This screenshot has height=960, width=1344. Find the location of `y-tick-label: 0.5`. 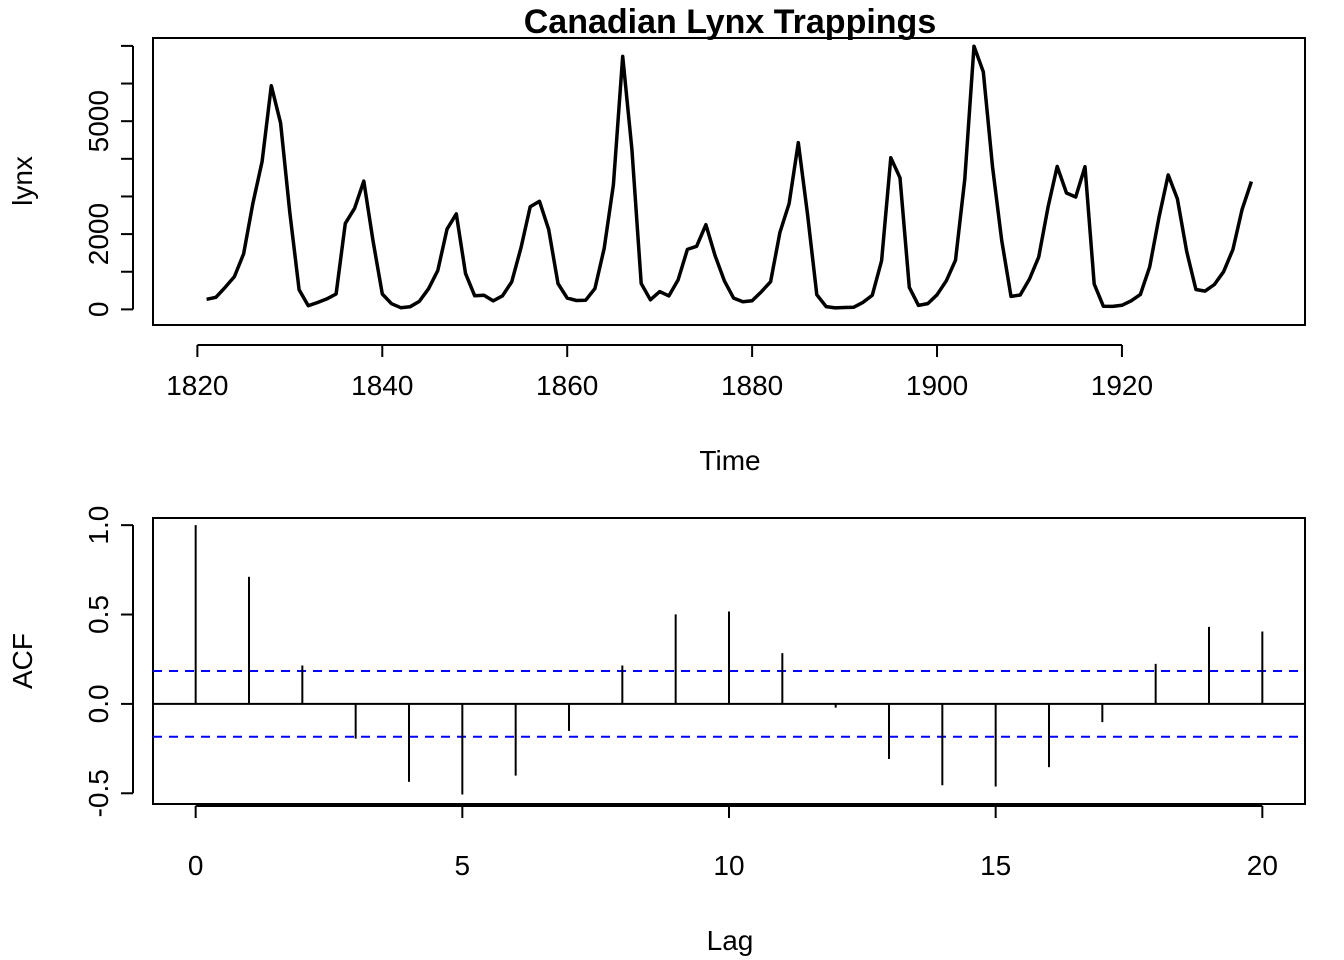

y-tick-label: 0.5 is located at coordinates (98, 614).